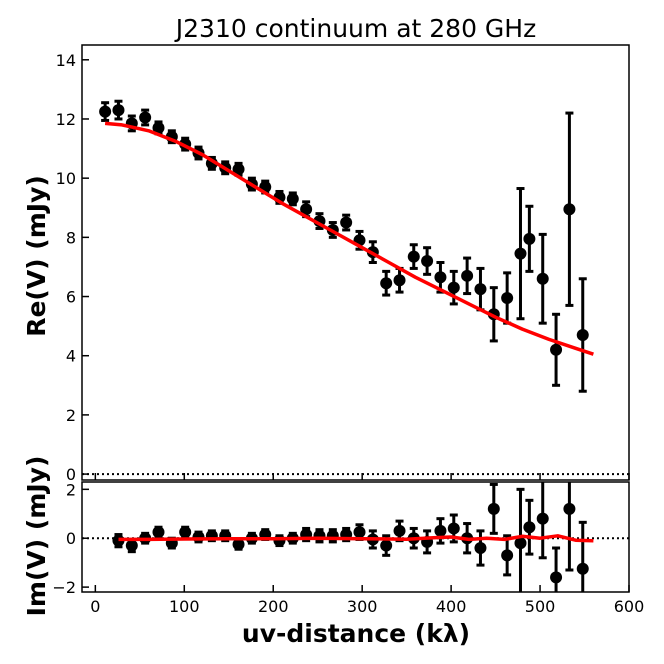 The image size is (664, 664). Describe the element at coordinates (95, 606) in the screenshot. I see `x-tick-label: 0` at that location.